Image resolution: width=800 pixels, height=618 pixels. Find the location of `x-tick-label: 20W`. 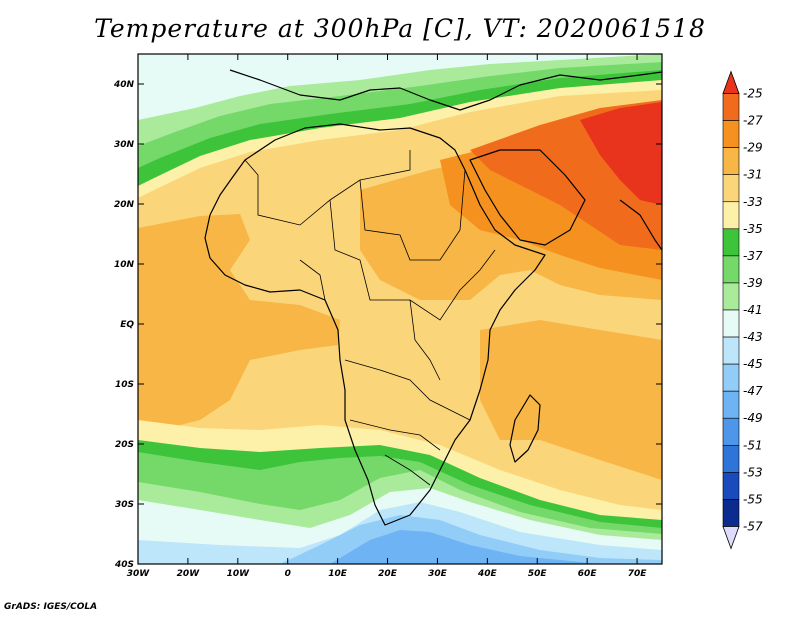

x-tick-label: 20W is located at coordinates (189, 574).